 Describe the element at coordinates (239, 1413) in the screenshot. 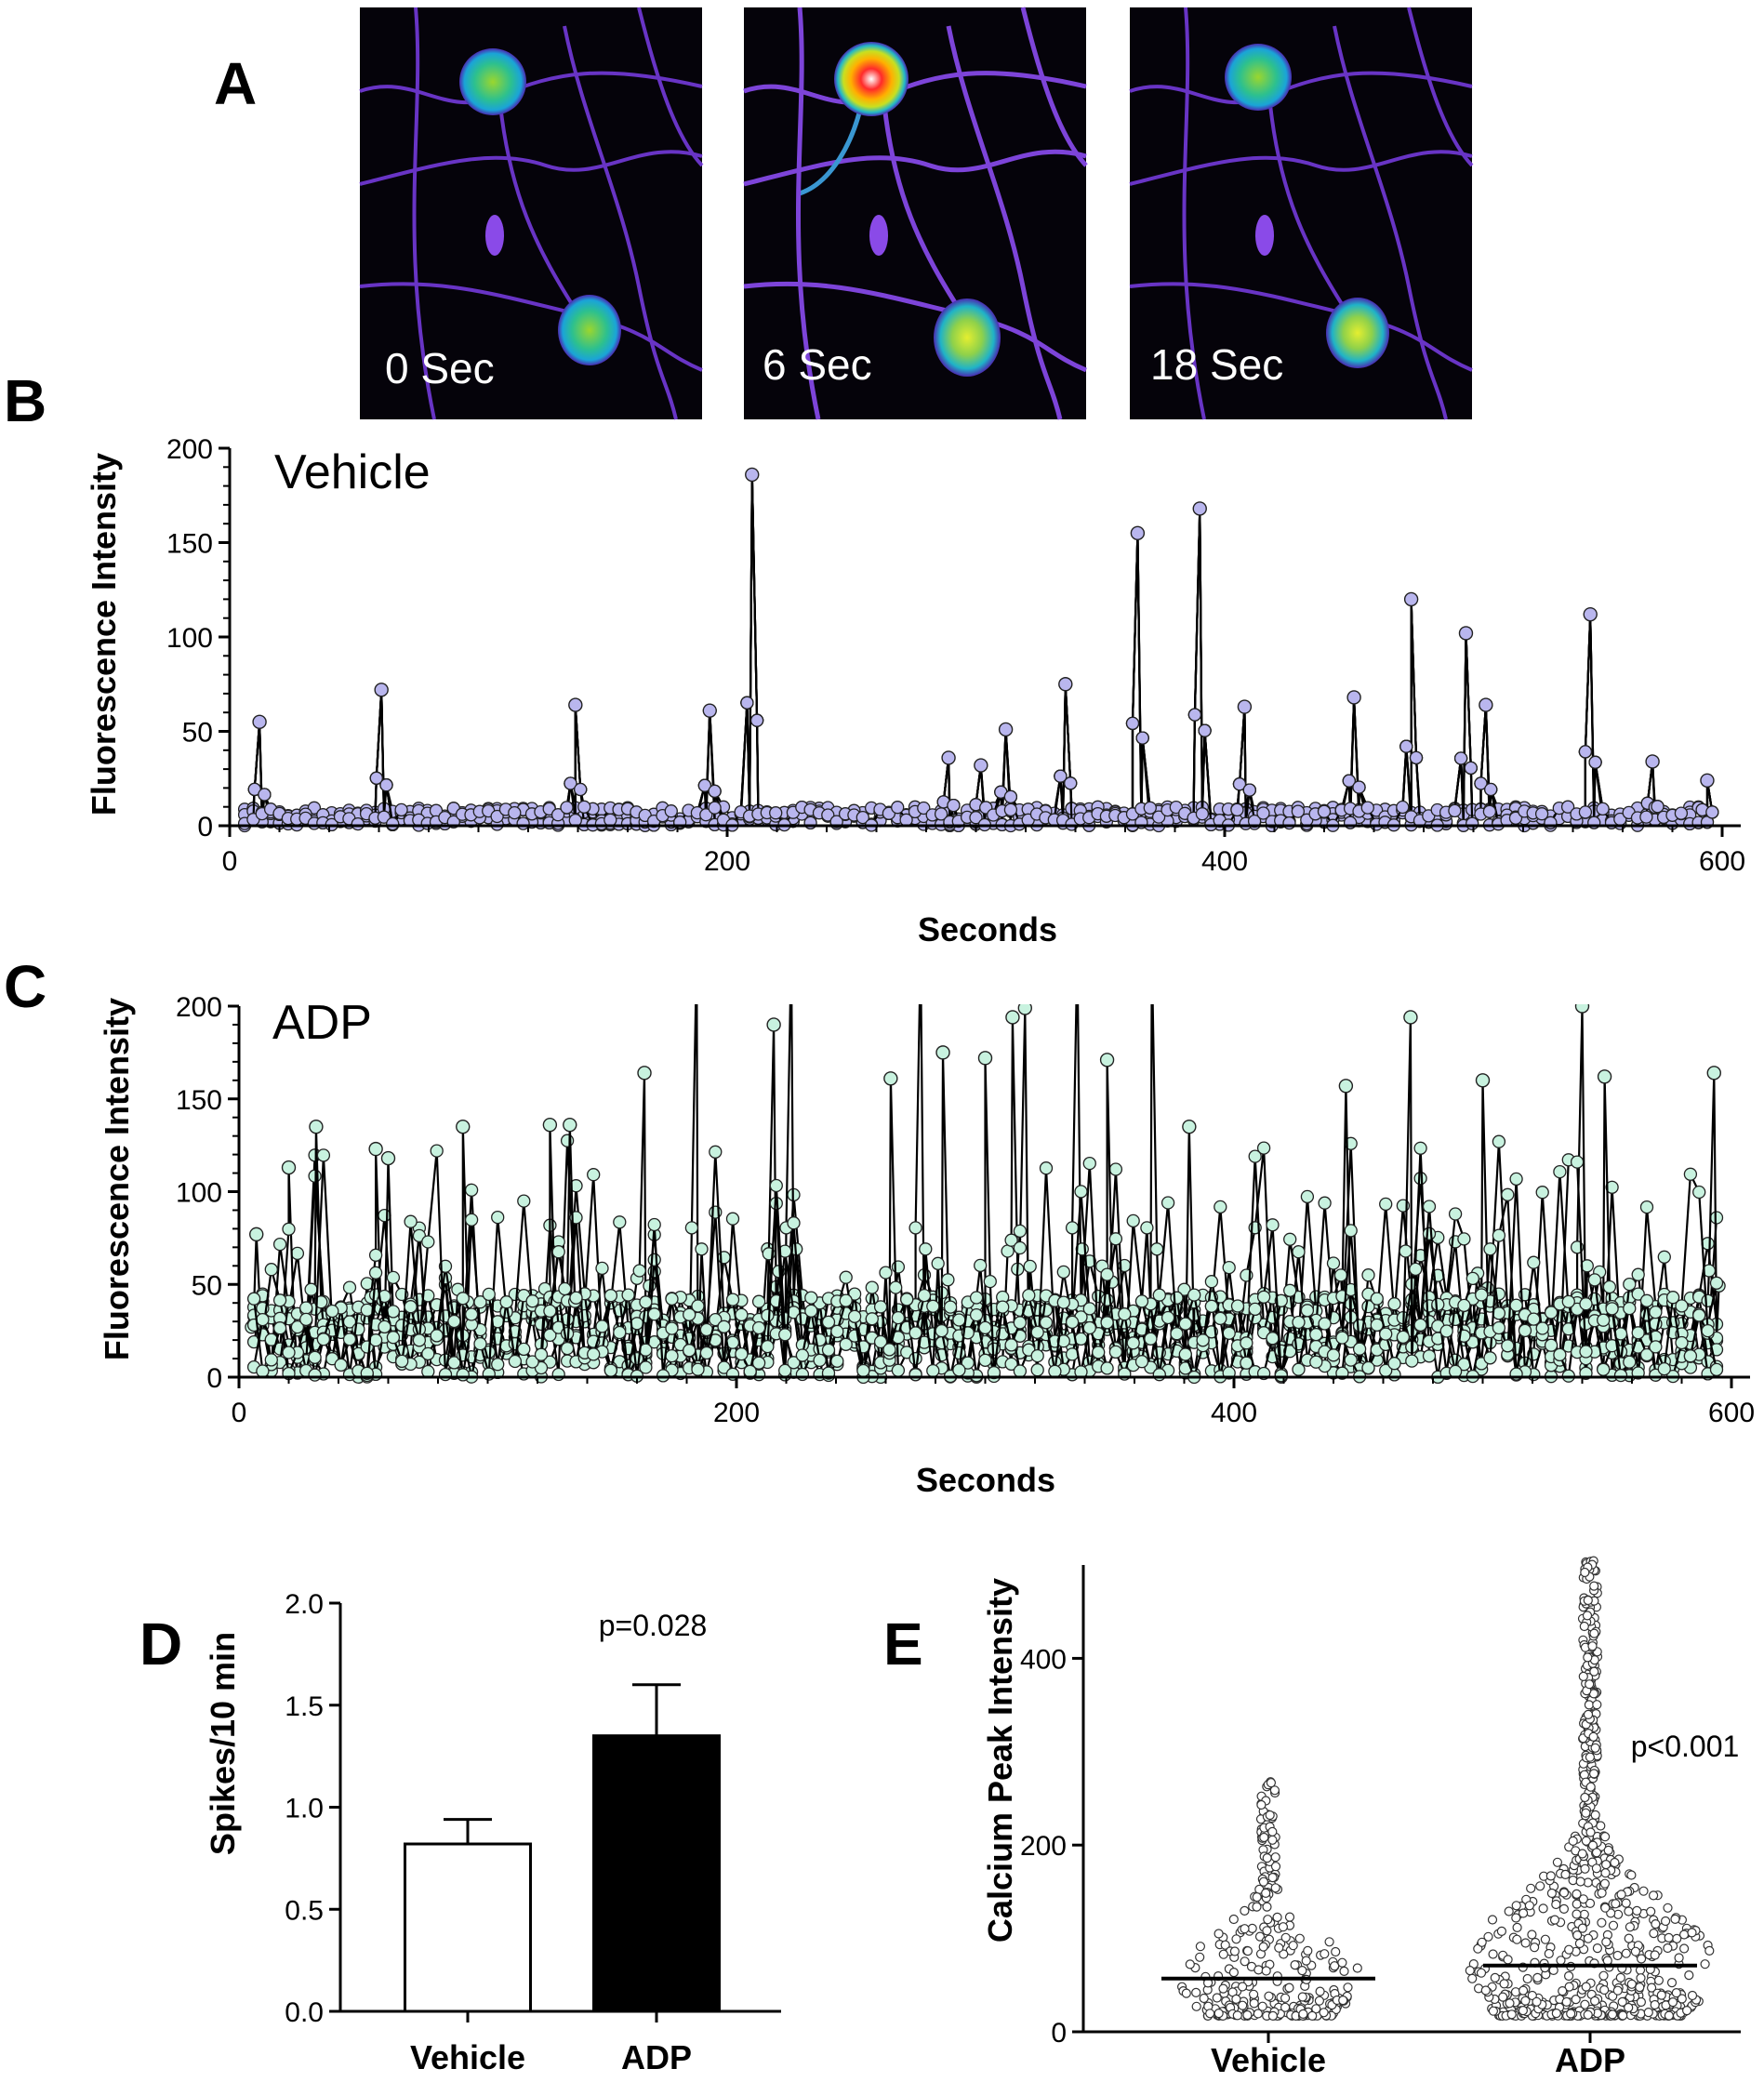

I see `x-tick-label: 0` at that location.